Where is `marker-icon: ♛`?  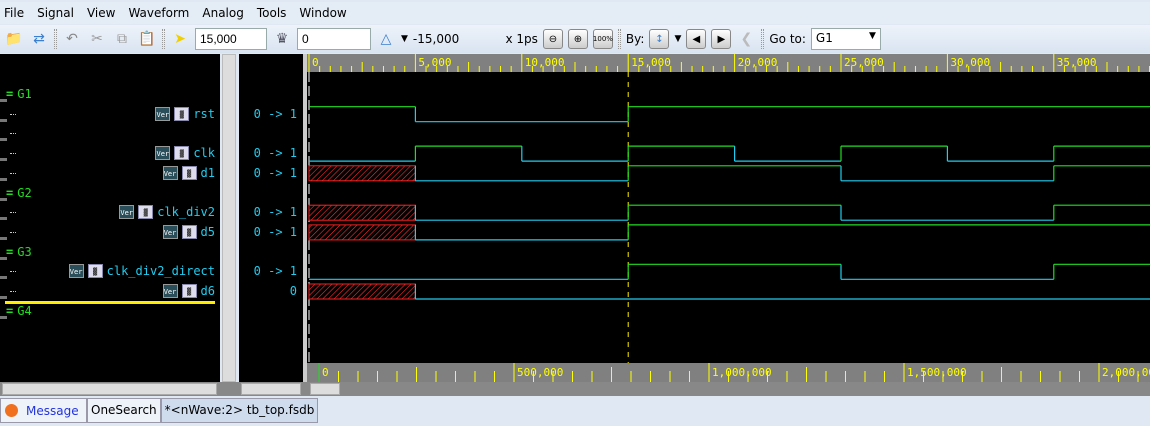
marker-icon: ♛ is located at coordinates (282, 39).